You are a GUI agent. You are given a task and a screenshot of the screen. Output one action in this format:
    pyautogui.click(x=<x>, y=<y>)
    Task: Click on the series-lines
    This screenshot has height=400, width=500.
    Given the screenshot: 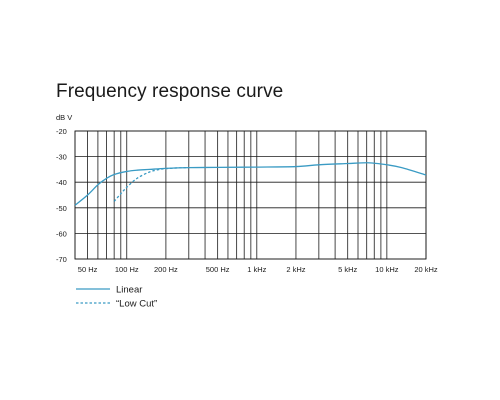 What is the action you would take?
    pyautogui.click(x=250, y=184)
    